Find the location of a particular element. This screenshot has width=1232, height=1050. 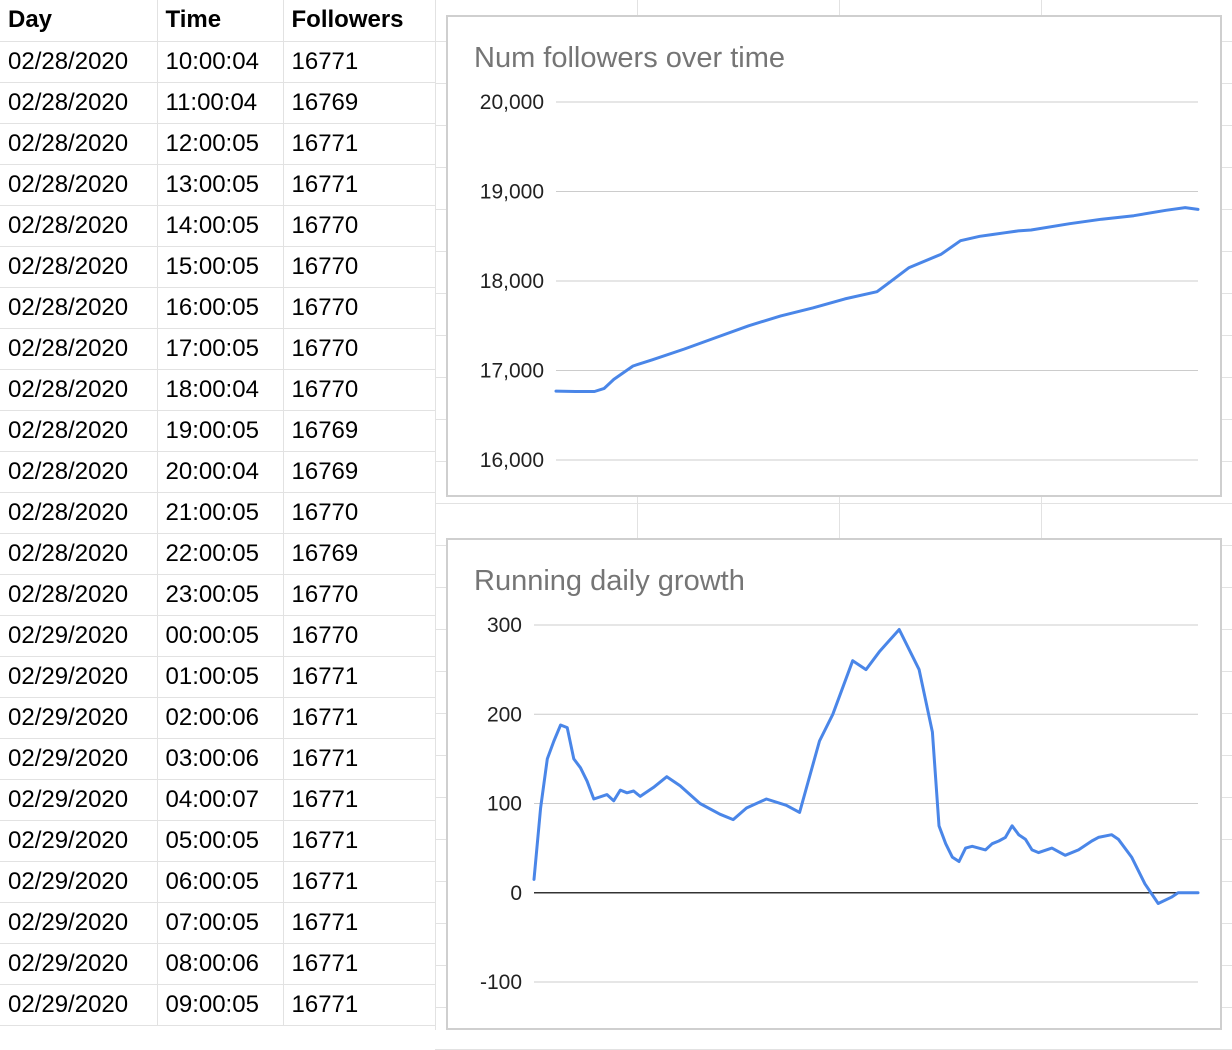

cell-time: 08:00:06 is located at coordinates (220, 964).